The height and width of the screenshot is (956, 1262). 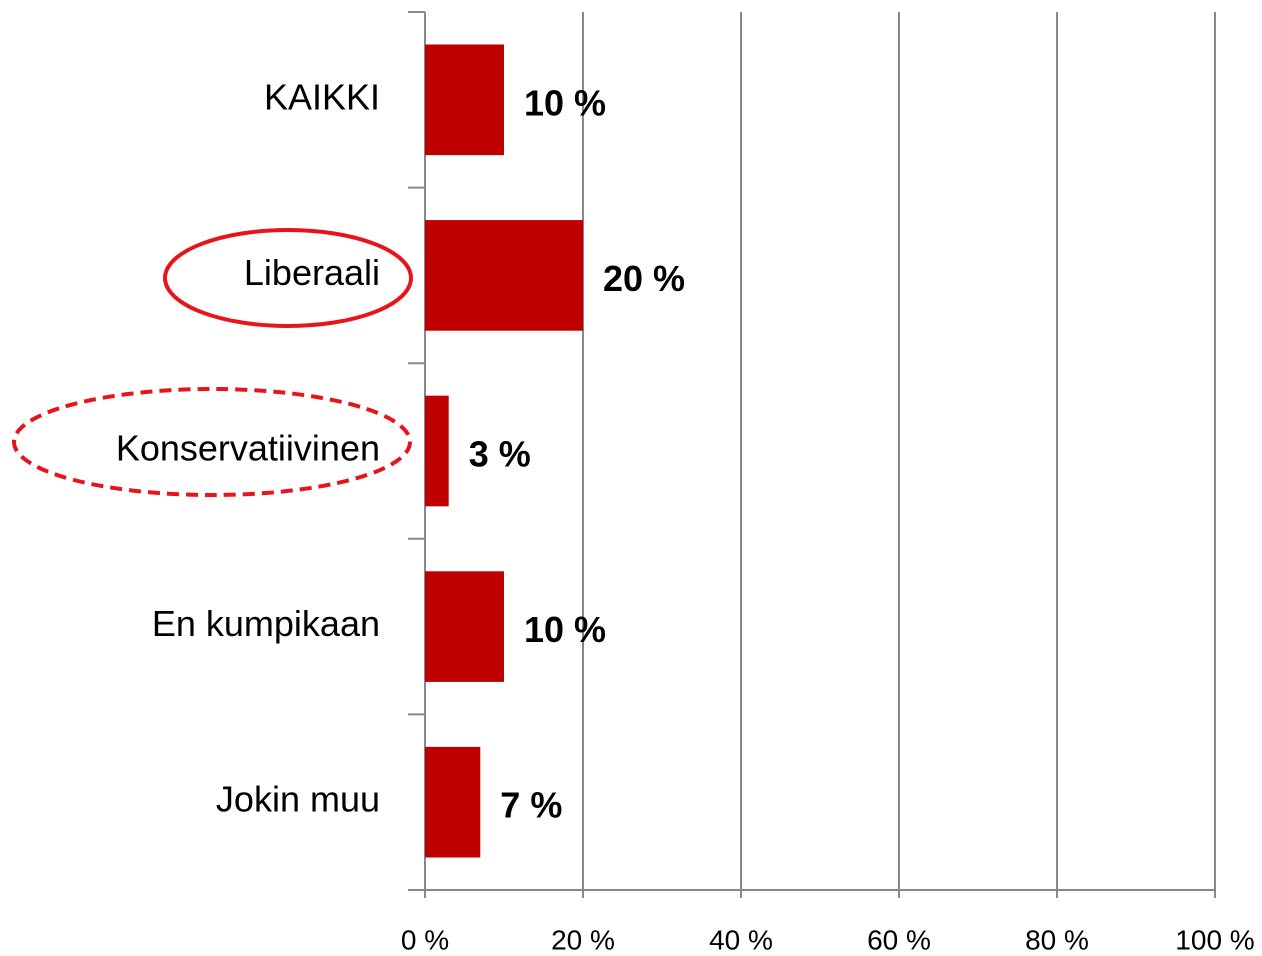 What do you see at coordinates (583, 939) in the screenshot?
I see `x-tick-label: 20 %` at bounding box center [583, 939].